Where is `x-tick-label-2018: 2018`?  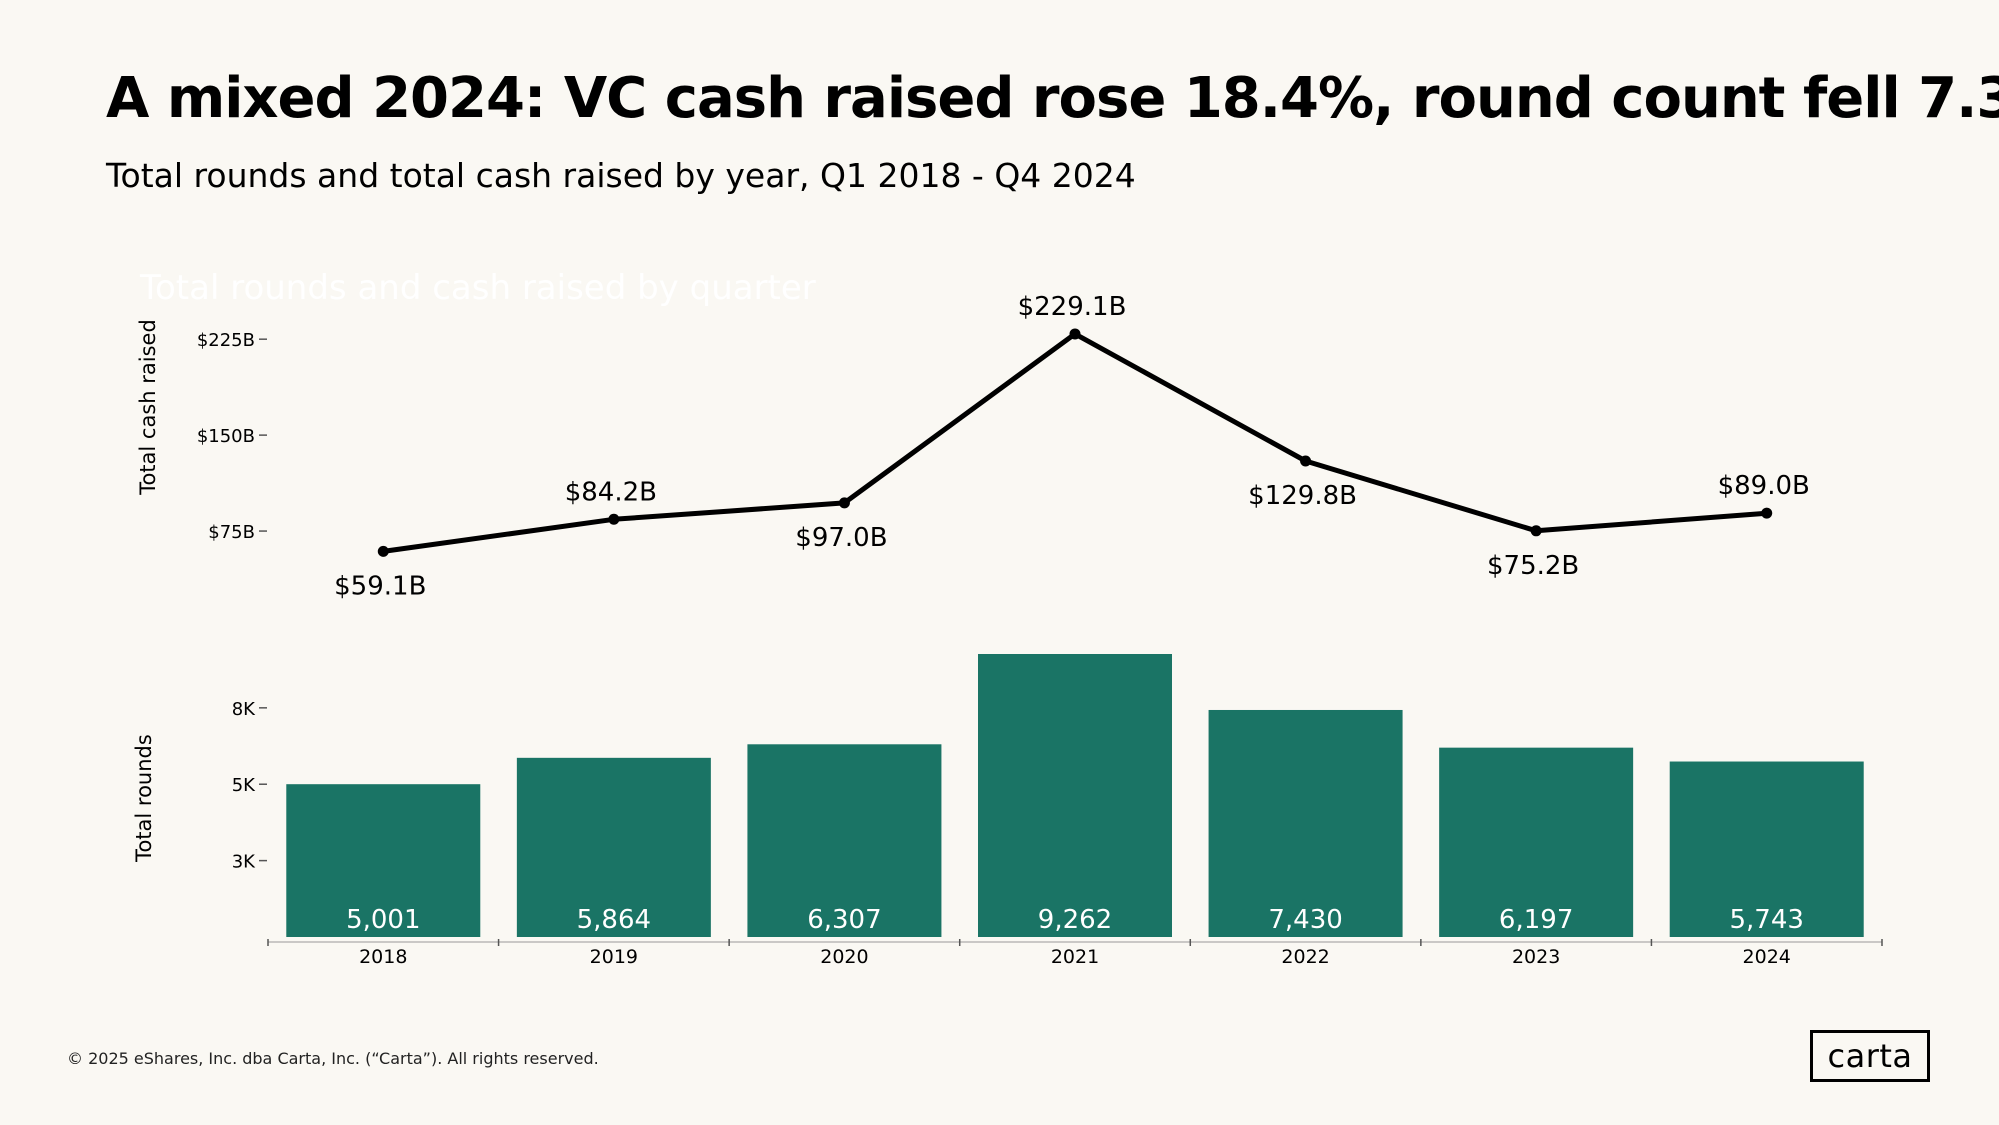
x-tick-label-2018: 2018 is located at coordinates (383, 957).